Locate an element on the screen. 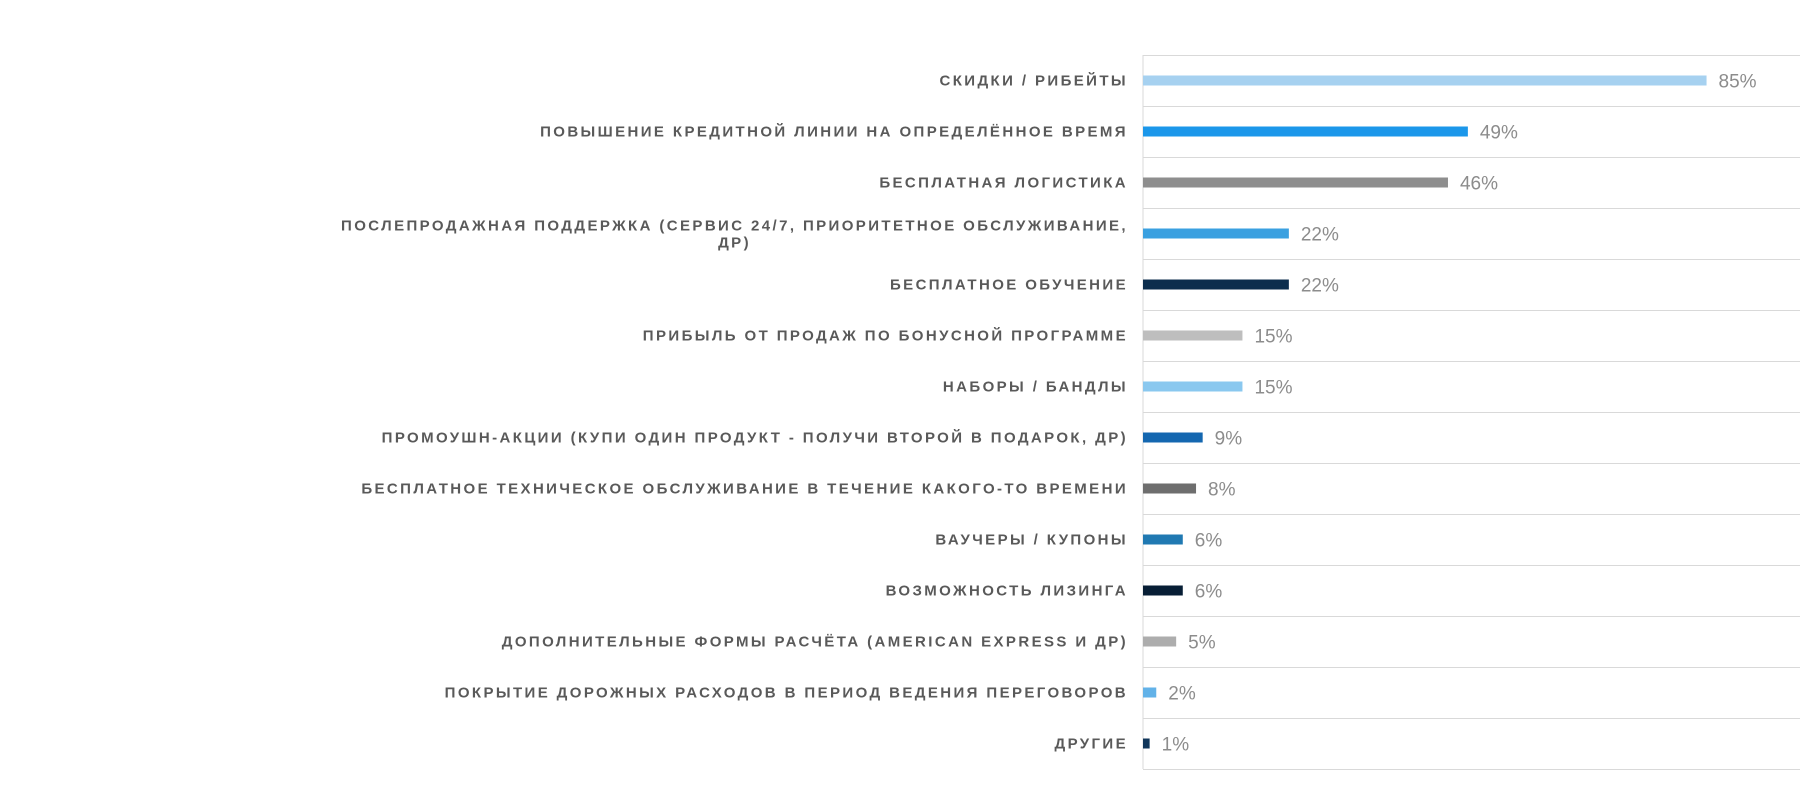 The image size is (1800, 807). value-label: 49% is located at coordinates (1499, 133).